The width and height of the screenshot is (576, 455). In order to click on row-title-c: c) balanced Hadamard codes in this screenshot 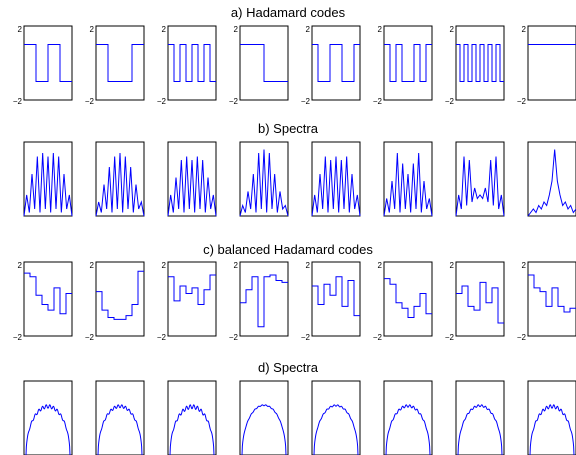, I will do `click(288, 249)`.